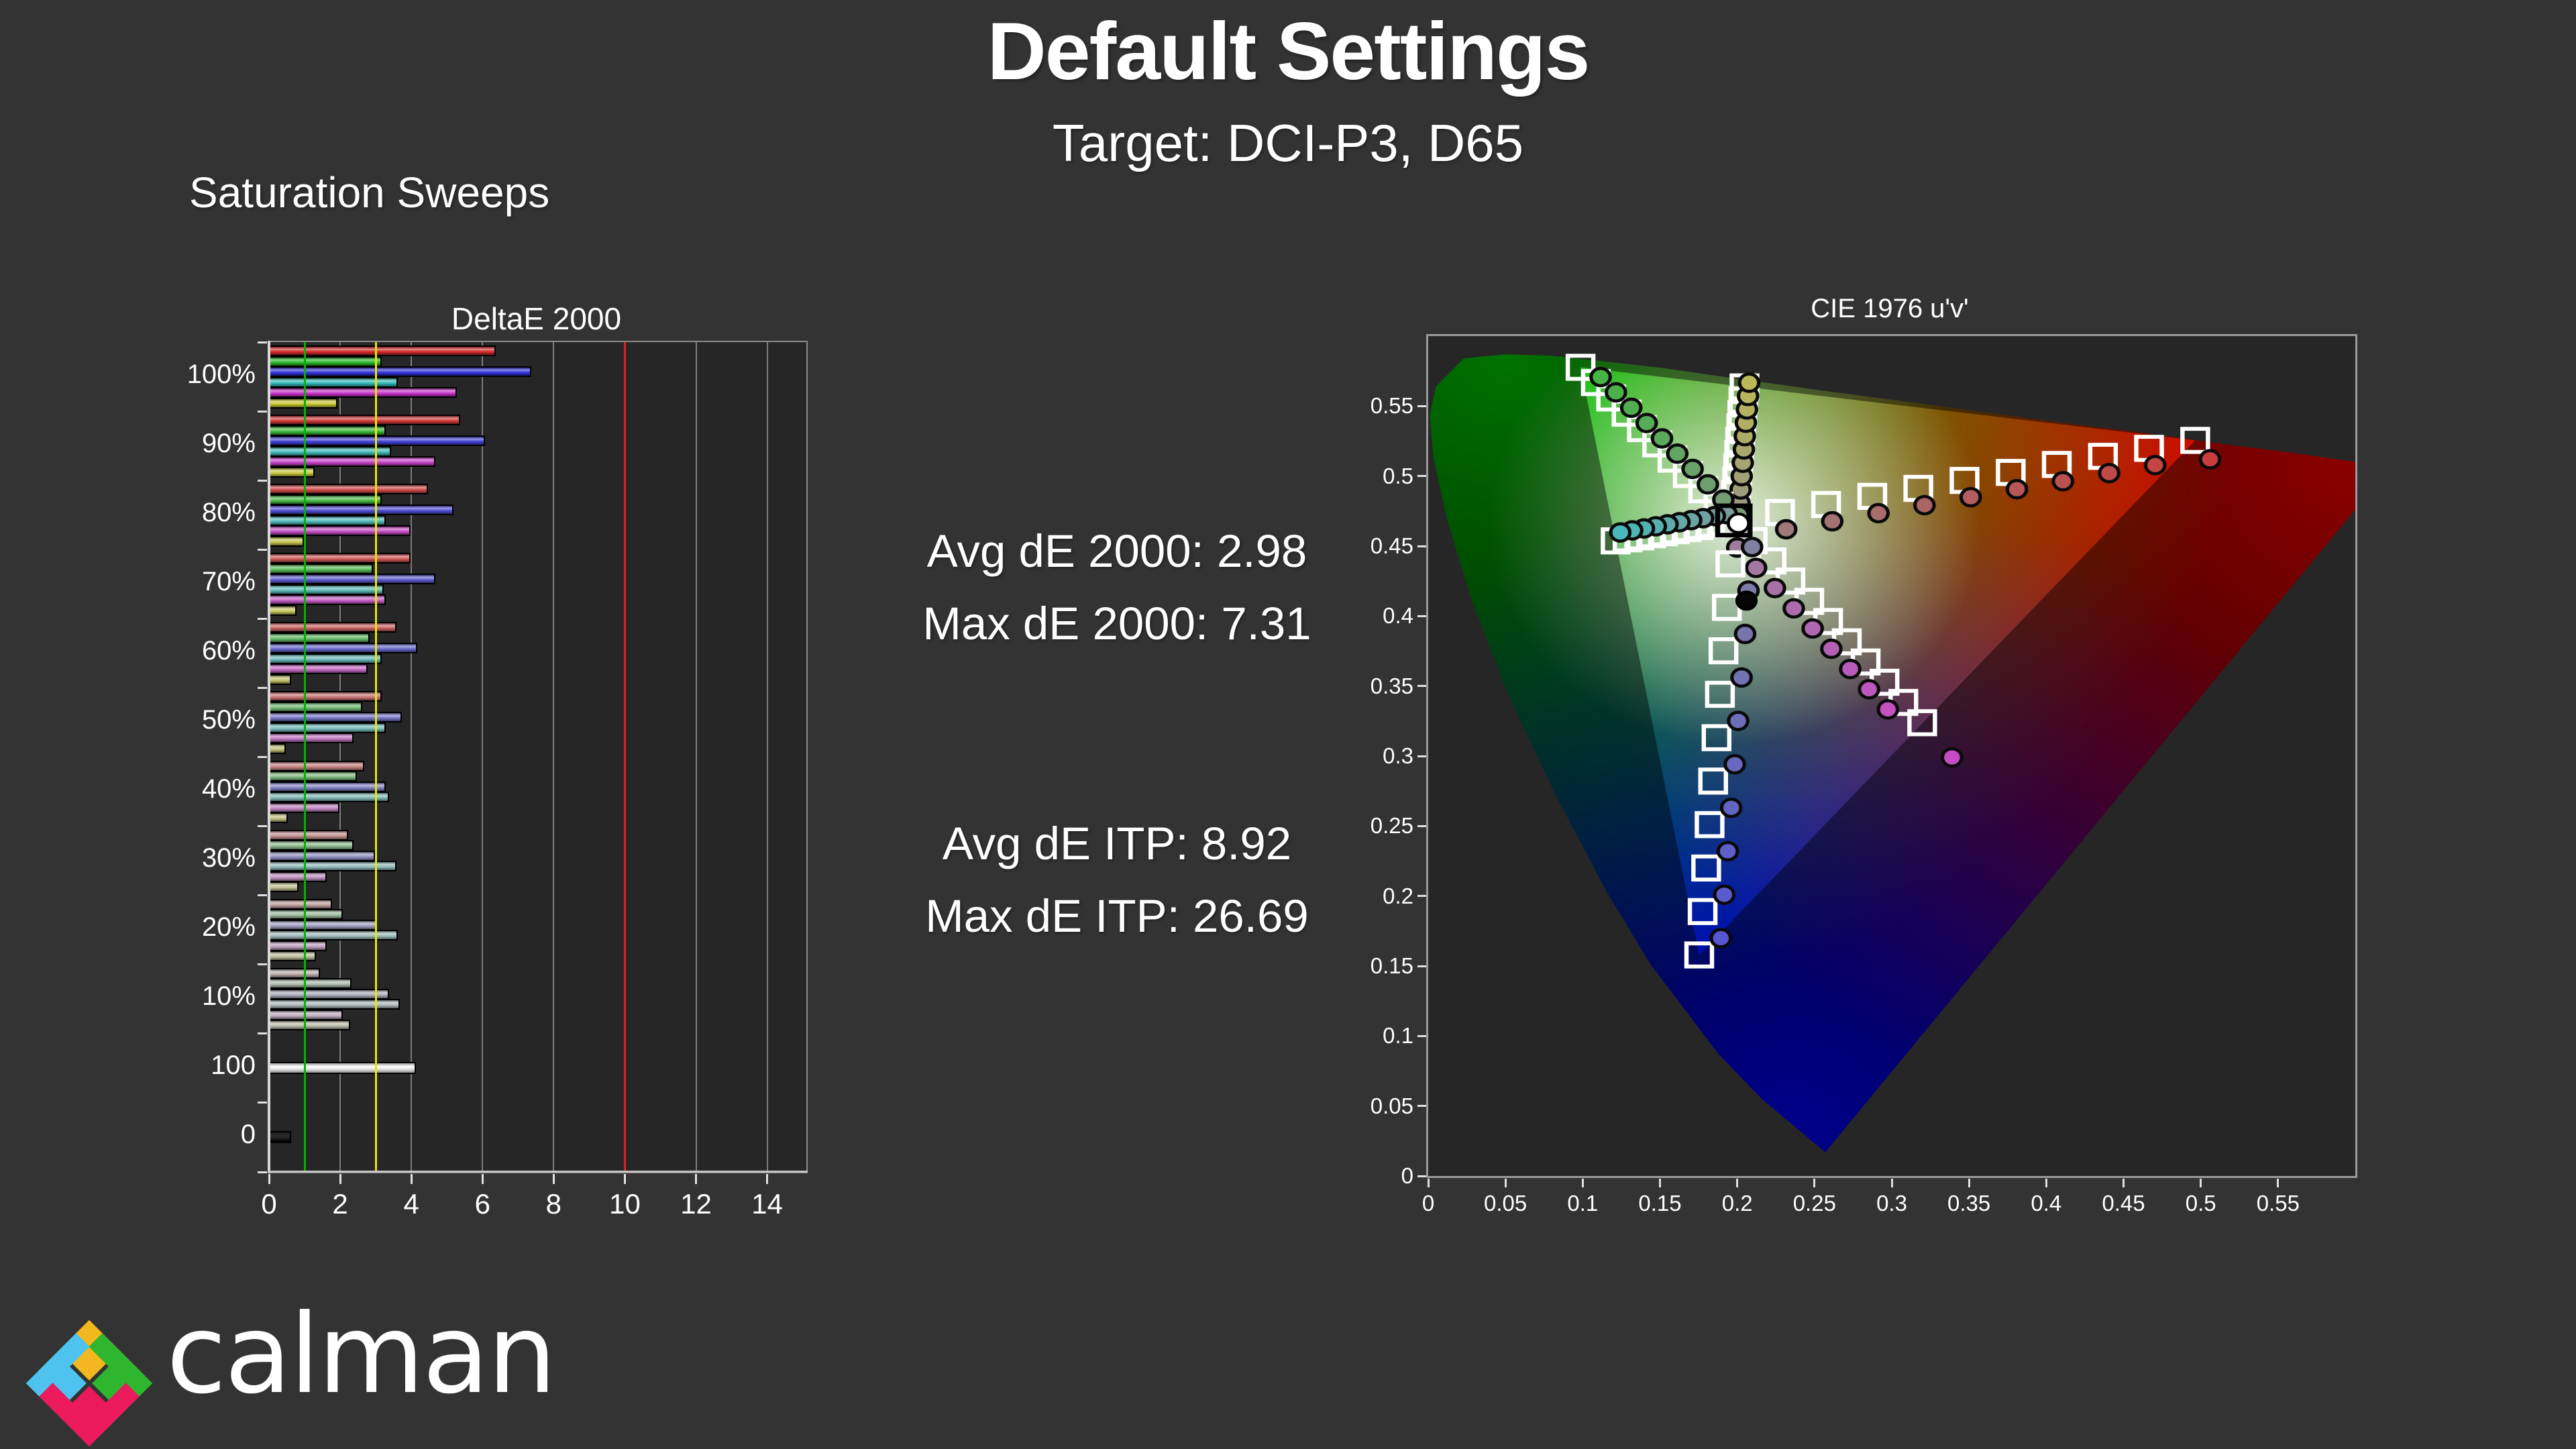 This screenshot has height=1449, width=2576. I want to click on calman-logo-icon, so click(89, 1383).